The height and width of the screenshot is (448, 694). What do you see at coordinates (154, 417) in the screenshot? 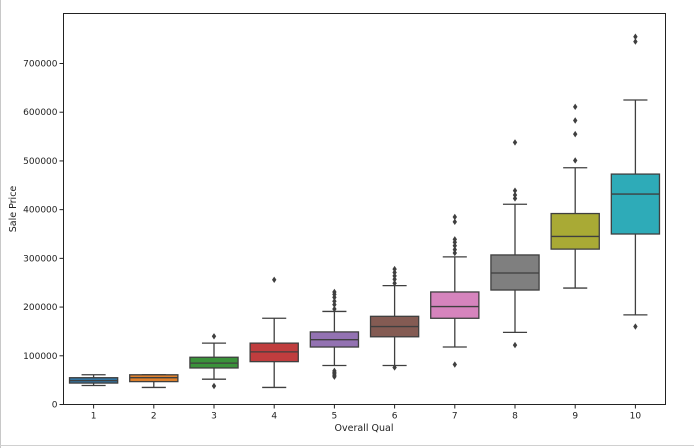
I see `x-tick-label: 2` at bounding box center [154, 417].